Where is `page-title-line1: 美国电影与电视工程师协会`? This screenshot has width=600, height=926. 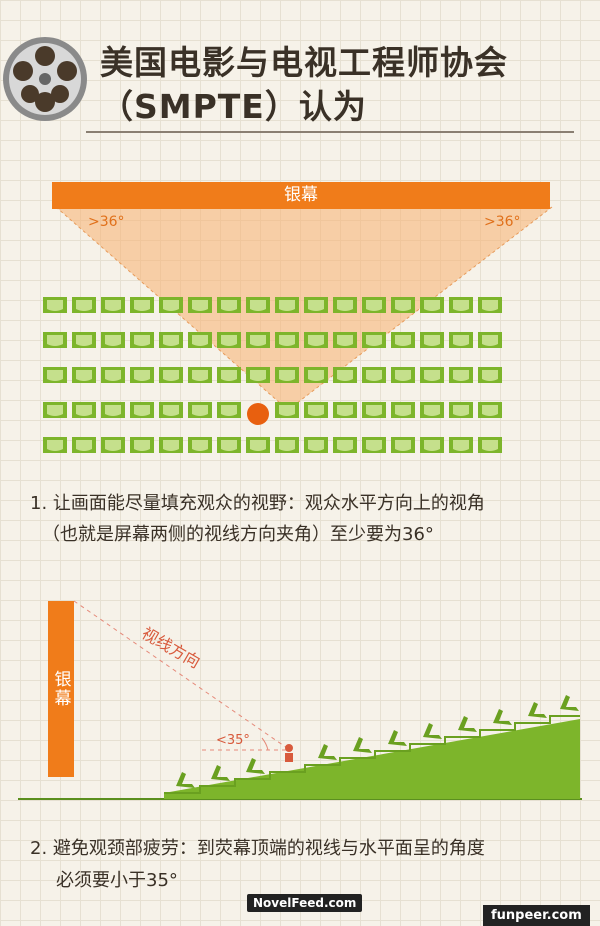 page-title-line1: 美国电影与电视工程师协会 is located at coordinates (304, 62).